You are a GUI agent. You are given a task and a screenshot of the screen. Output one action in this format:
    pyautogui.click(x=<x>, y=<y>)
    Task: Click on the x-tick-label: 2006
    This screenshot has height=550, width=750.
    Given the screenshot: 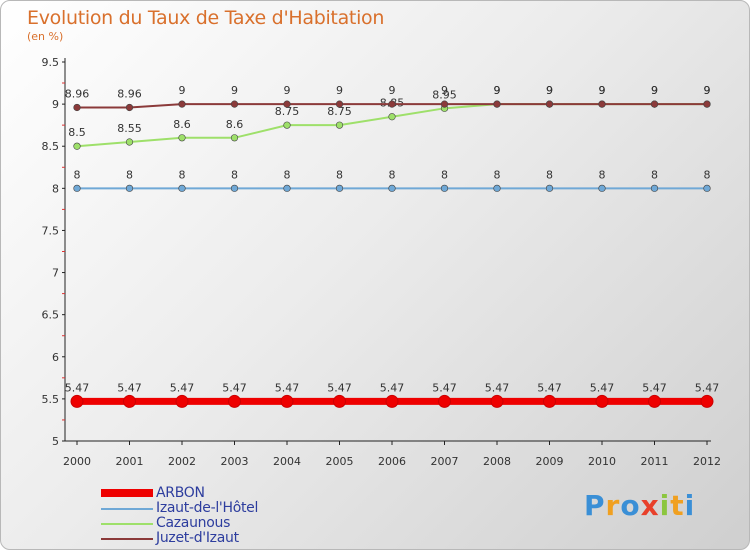 What is the action you would take?
    pyautogui.click(x=392, y=461)
    